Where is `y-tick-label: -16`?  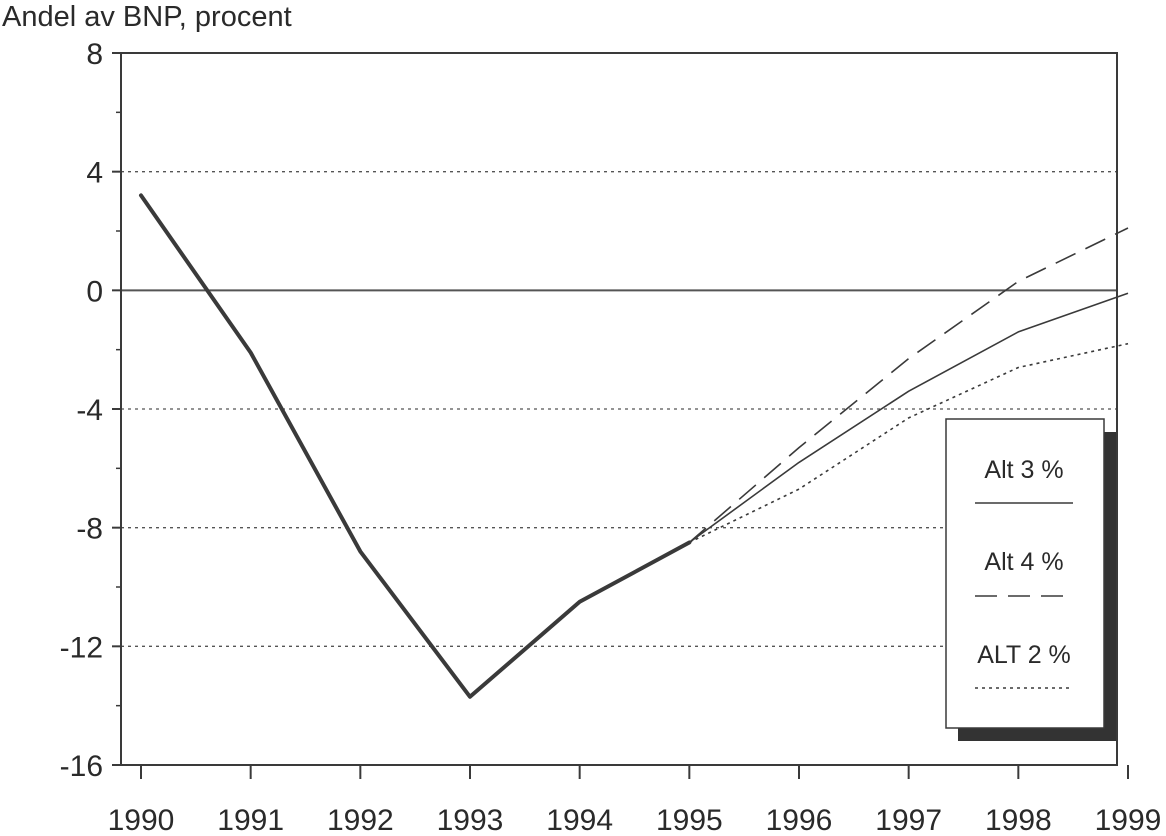
y-tick-label: -16 is located at coordinates (81, 766).